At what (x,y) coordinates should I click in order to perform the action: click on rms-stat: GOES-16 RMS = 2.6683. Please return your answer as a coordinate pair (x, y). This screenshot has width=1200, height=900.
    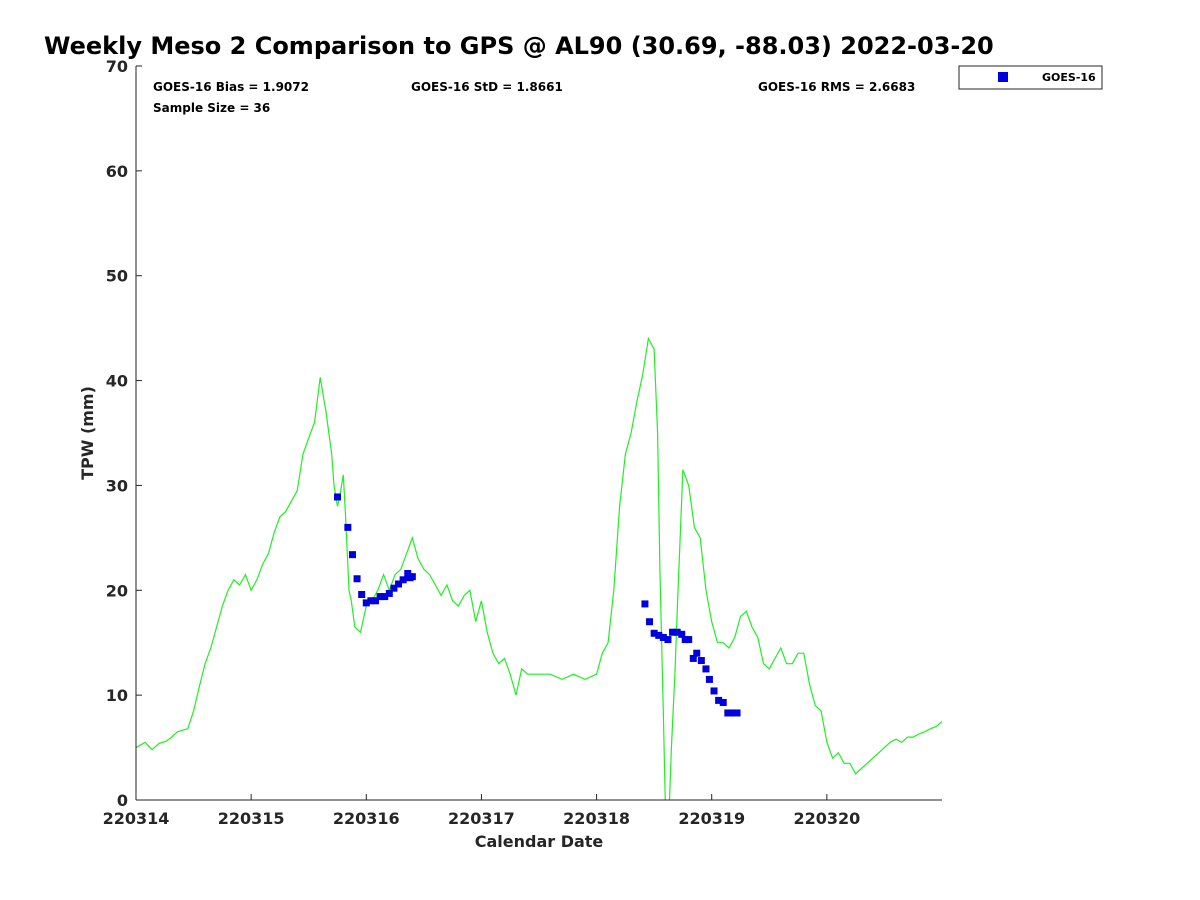
    Looking at the image, I should click on (836, 87).